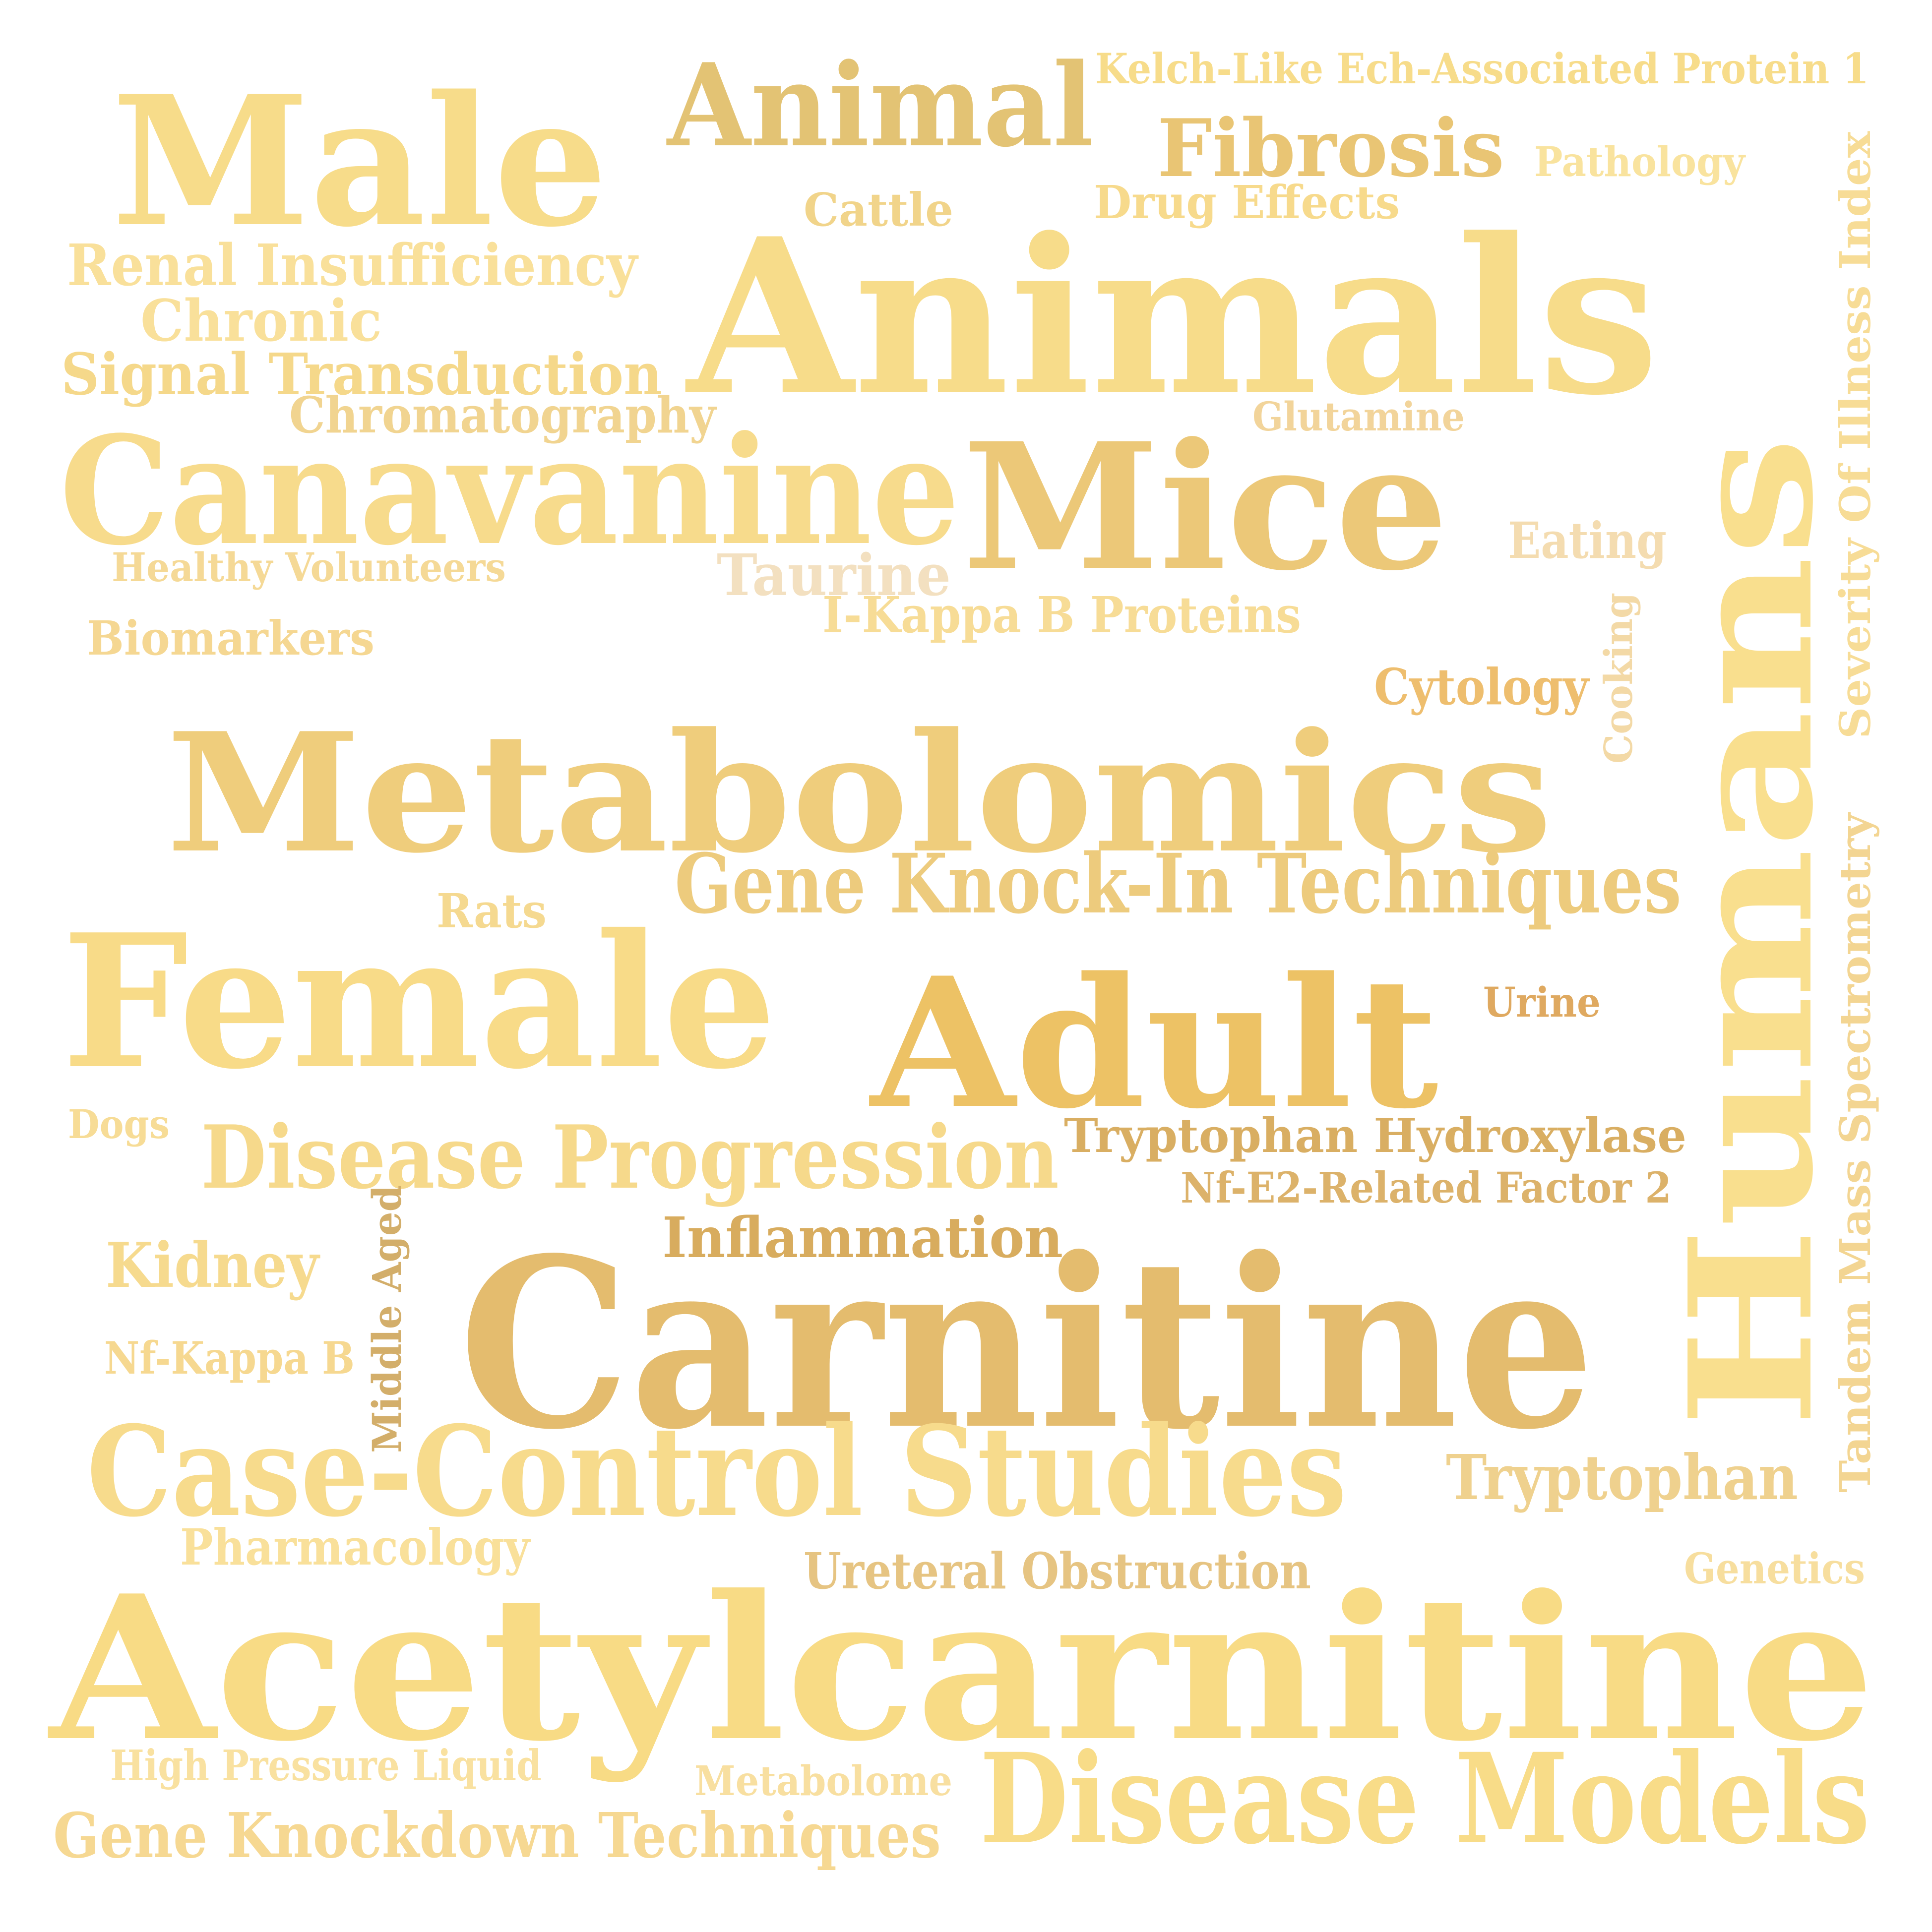 The width and height of the screenshot is (1932, 1932). I want to click on word-adult: Adult, so click(1153, 1043).